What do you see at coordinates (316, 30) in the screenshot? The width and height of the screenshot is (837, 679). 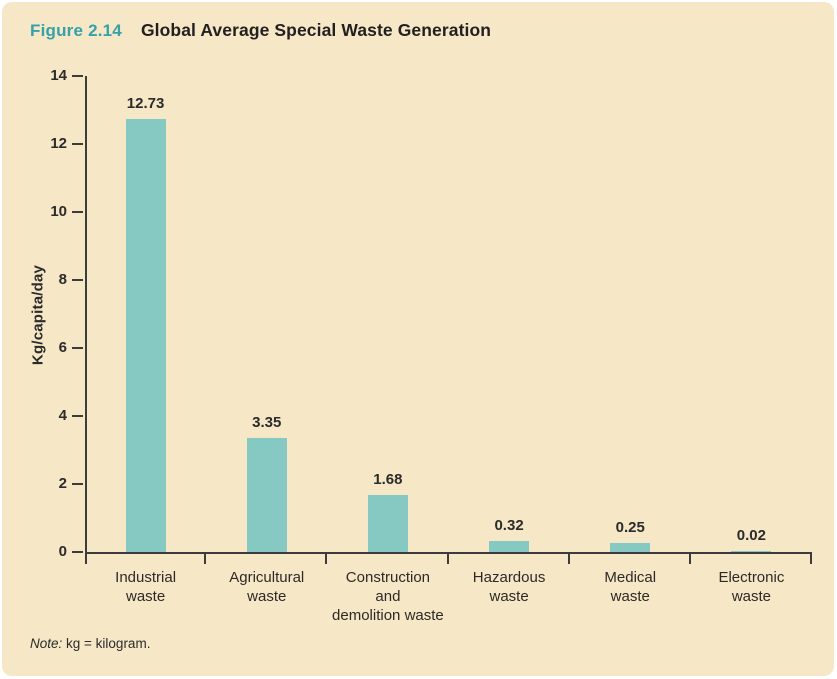 I see `figure-title: Global Average Special Waste Generation` at bounding box center [316, 30].